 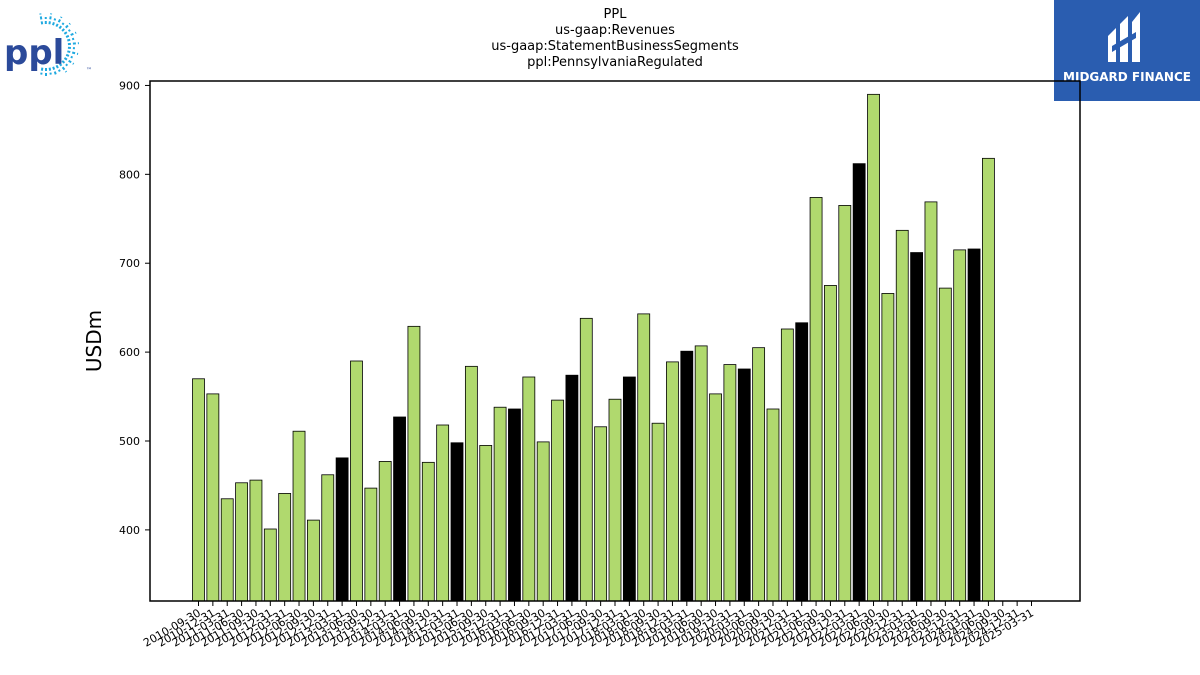 I want to click on y-tick-label: 700, so click(x=129, y=263).